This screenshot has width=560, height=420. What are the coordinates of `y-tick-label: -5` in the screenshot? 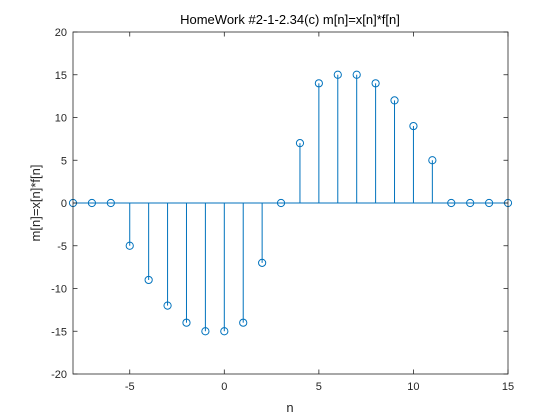 It's located at (62, 247).